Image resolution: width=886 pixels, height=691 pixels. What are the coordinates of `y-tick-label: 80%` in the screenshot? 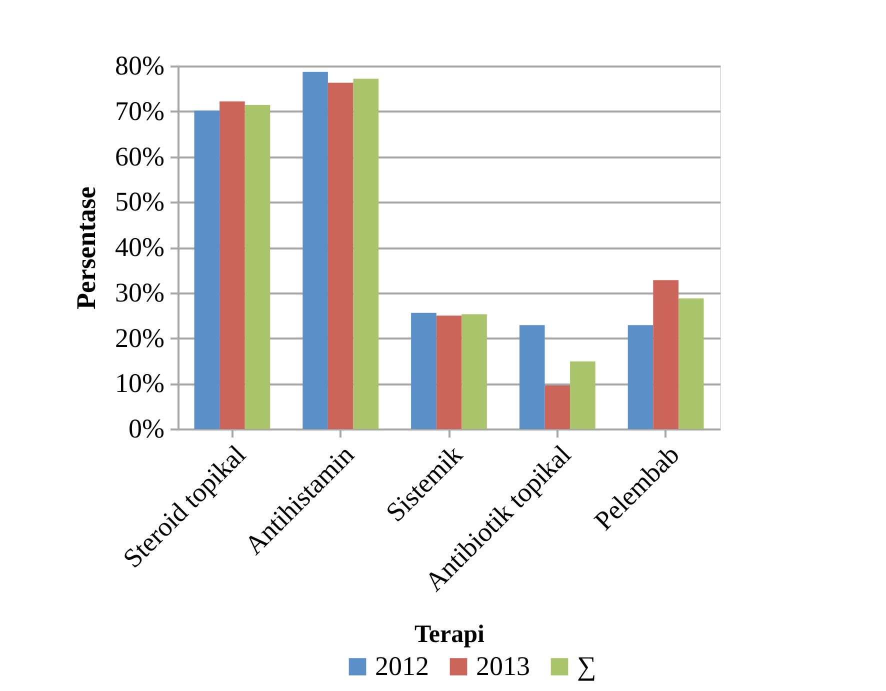 It's located at (139, 65).